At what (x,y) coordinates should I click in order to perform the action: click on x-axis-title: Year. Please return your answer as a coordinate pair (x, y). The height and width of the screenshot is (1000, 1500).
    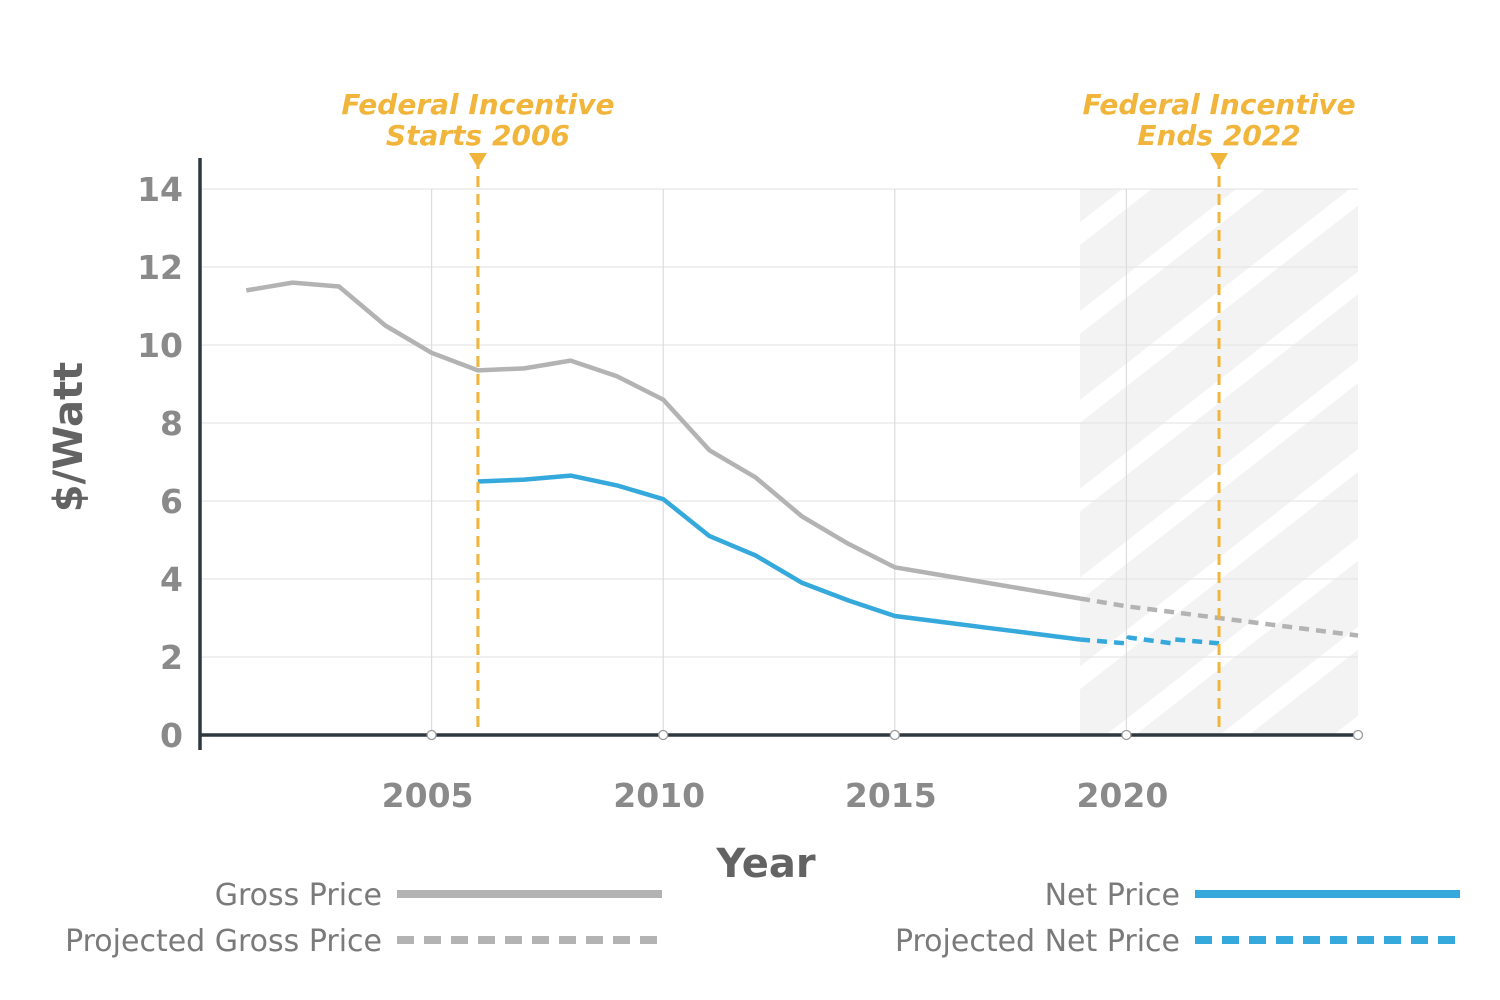
    Looking at the image, I should click on (765, 864).